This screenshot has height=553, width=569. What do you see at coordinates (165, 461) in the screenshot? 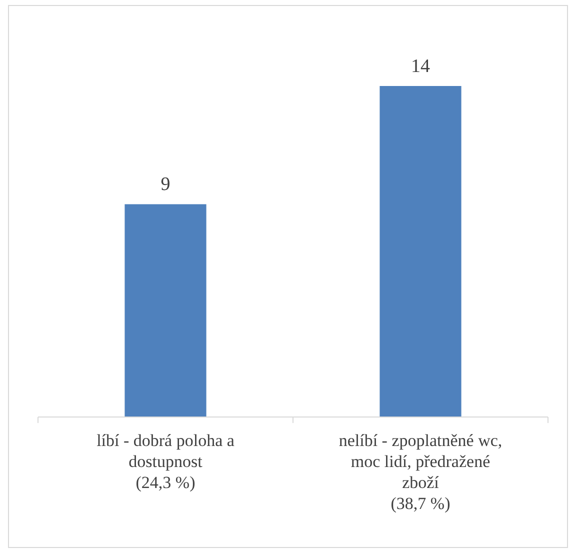
I see `x-tick-label: líbí - dobrá poloha a dostupnost (24,3 %)` at bounding box center [165, 461].